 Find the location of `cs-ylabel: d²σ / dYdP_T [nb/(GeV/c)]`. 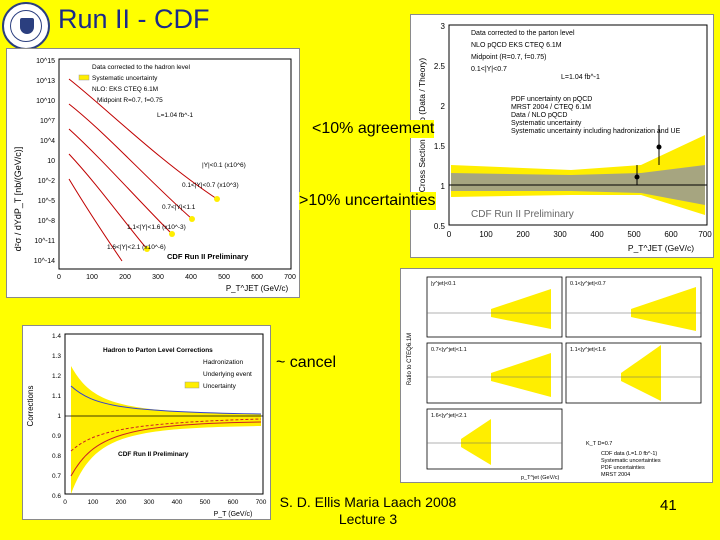

cs-ylabel: d²σ / dYdP_T [nb/(GeV/c)] is located at coordinates (18, 199).